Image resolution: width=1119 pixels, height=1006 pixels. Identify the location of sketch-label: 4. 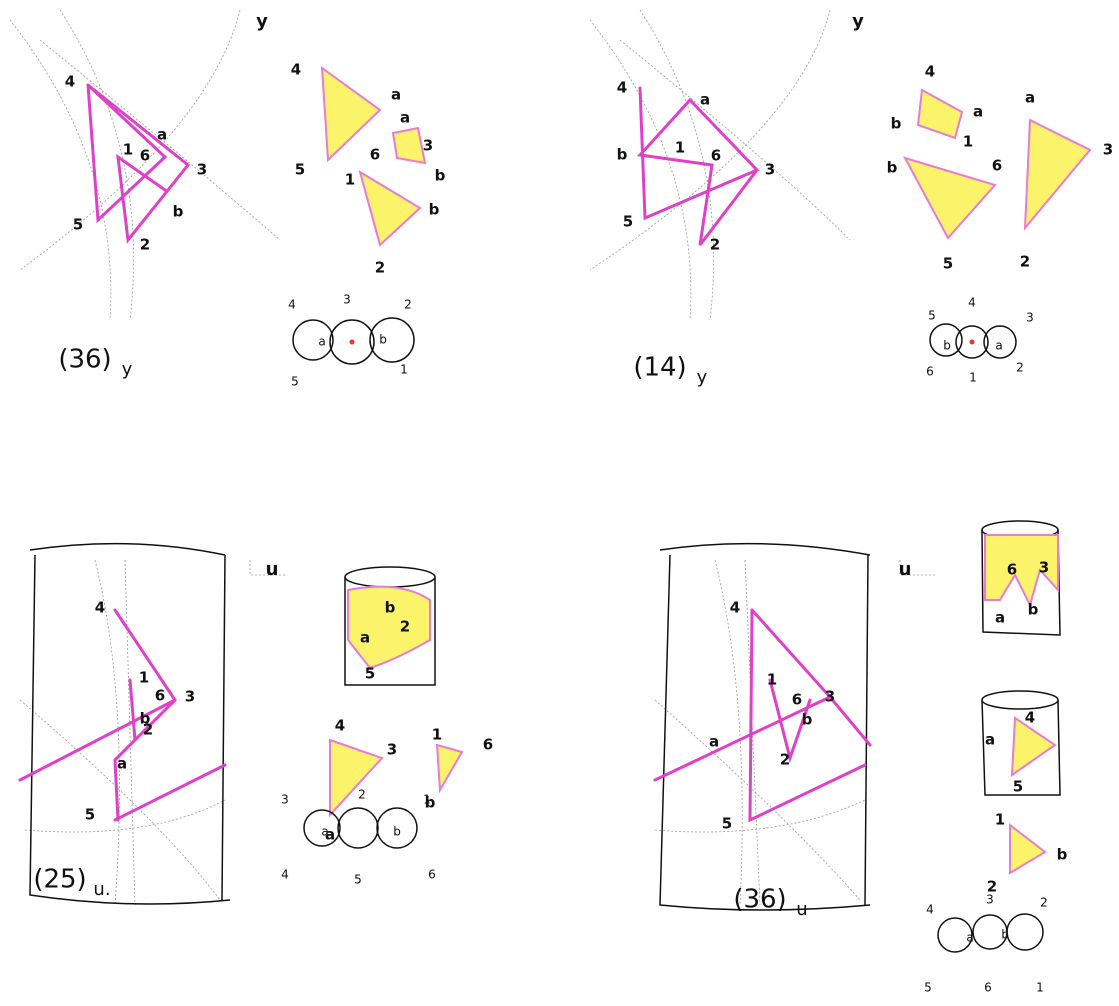
(622, 88).